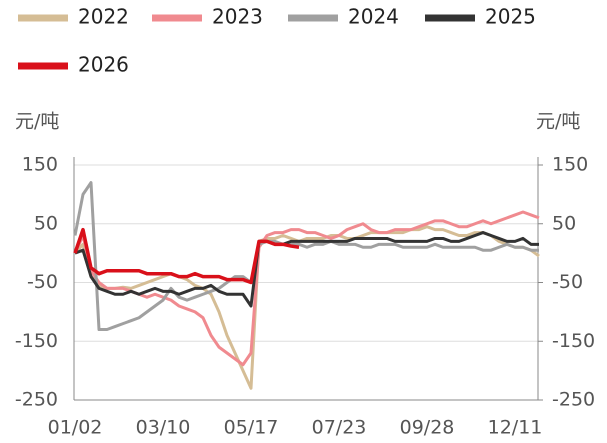 The height and width of the screenshot is (443, 607). I want to click on x-tick-label: 05/17, so click(251, 428).